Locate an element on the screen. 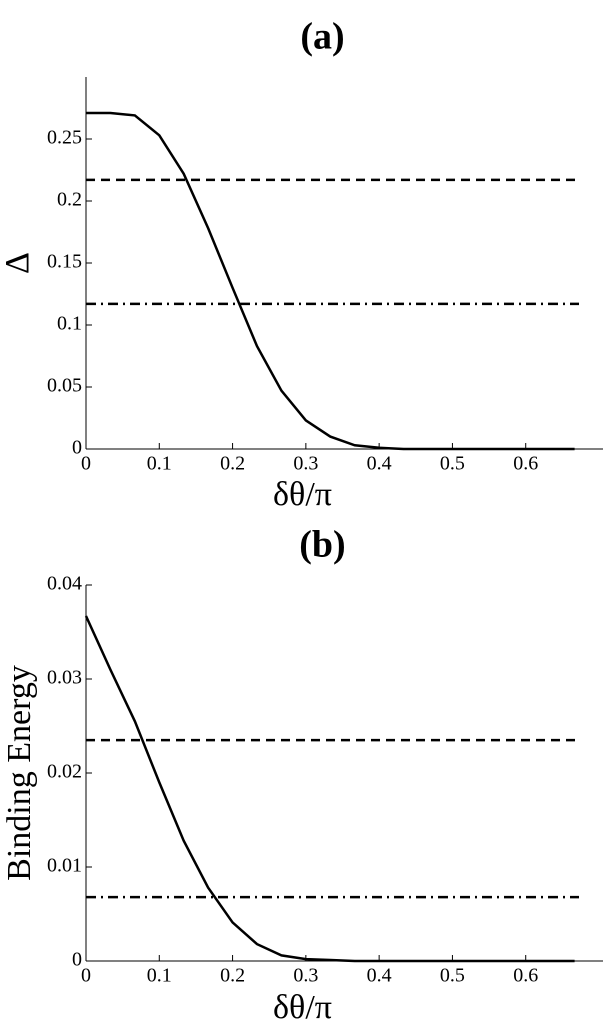 The width and height of the screenshot is (608, 1035). y-tick-label: 0.01 is located at coordinates (64, 866).